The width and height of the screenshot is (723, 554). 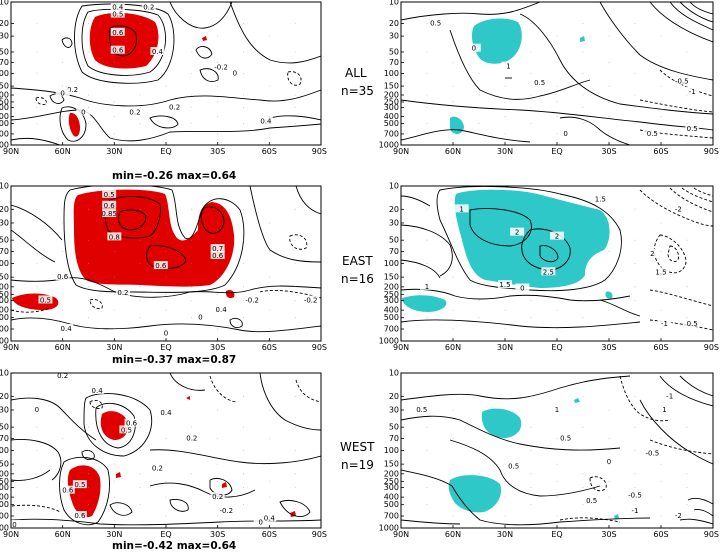 What do you see at coordinates (4, 473) in the screenshot?
I see `y-tick-label: 200` at bounding box center [4, 473].